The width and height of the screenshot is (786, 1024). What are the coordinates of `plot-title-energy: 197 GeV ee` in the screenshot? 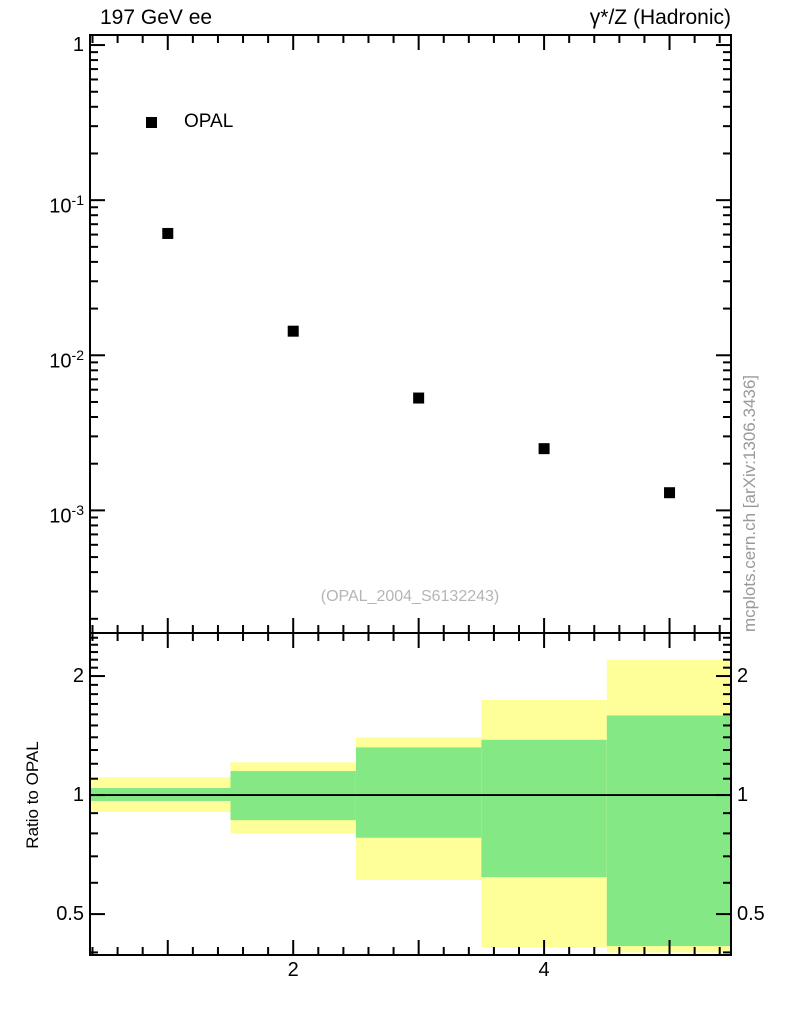 It's located at (156, 17).